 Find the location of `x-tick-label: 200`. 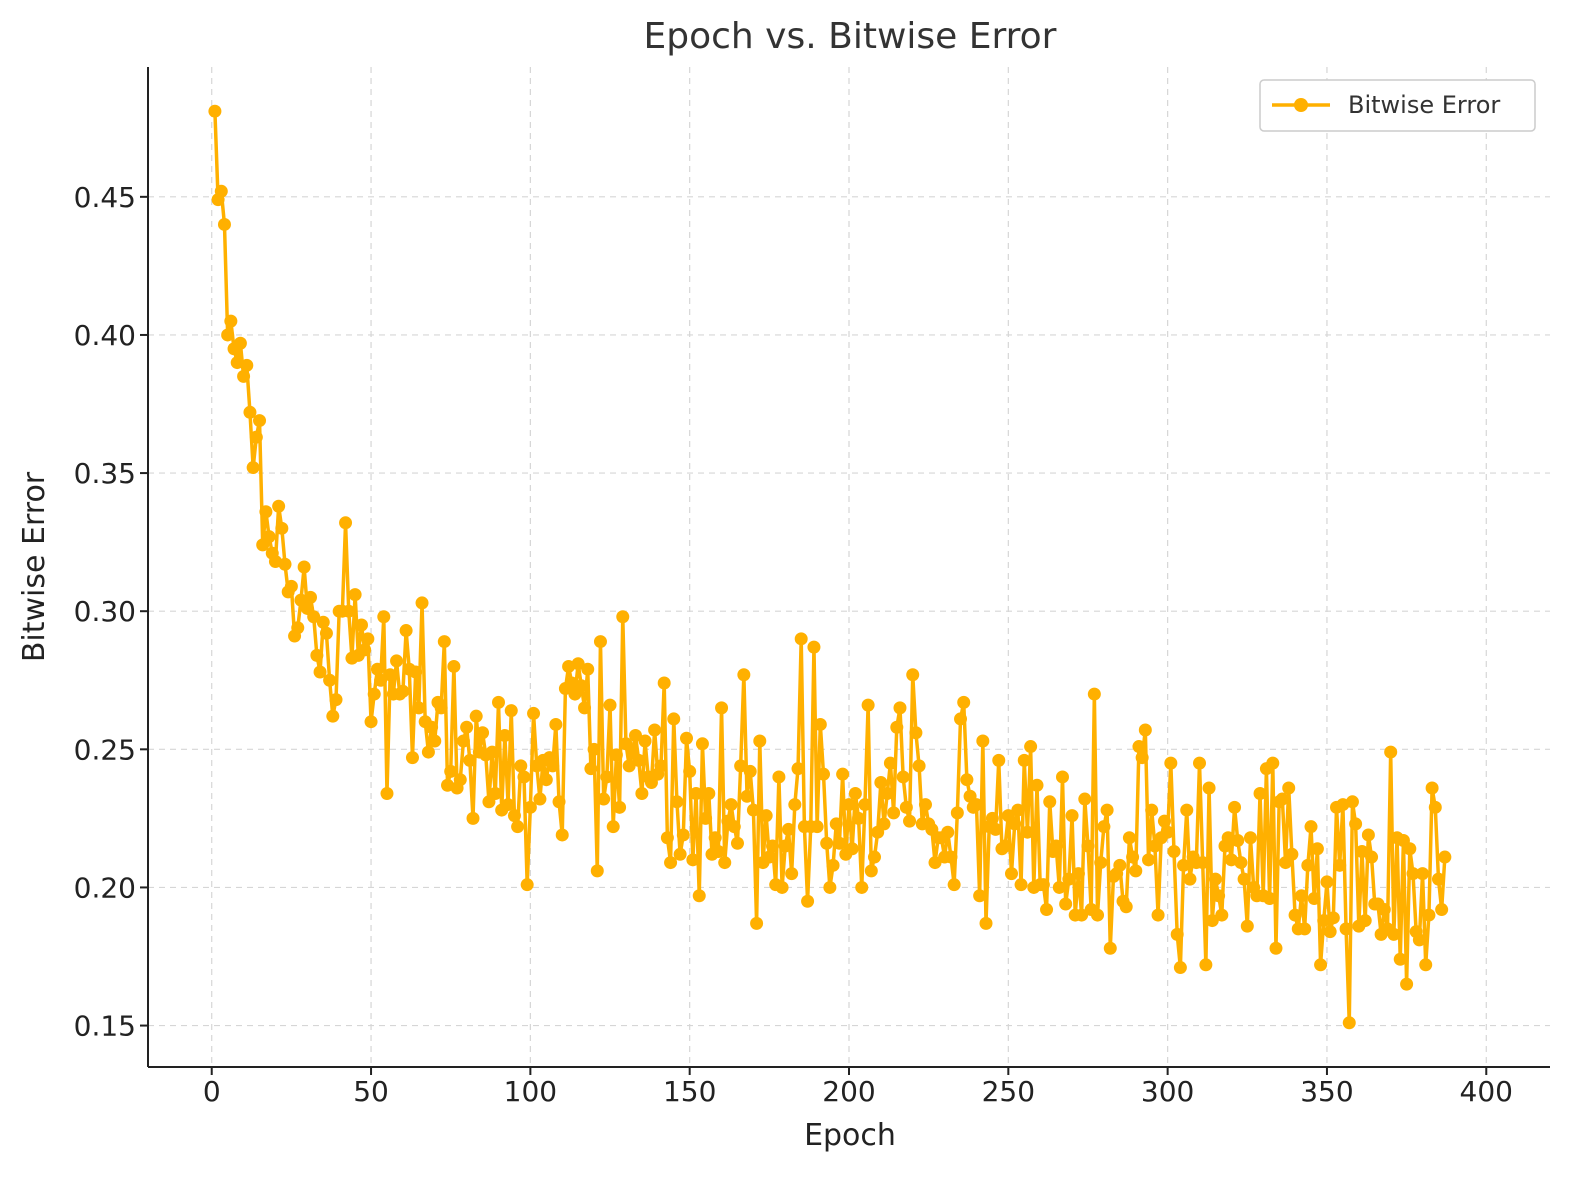

x-tick-label: 200 is located at coordinates (848, 1091).